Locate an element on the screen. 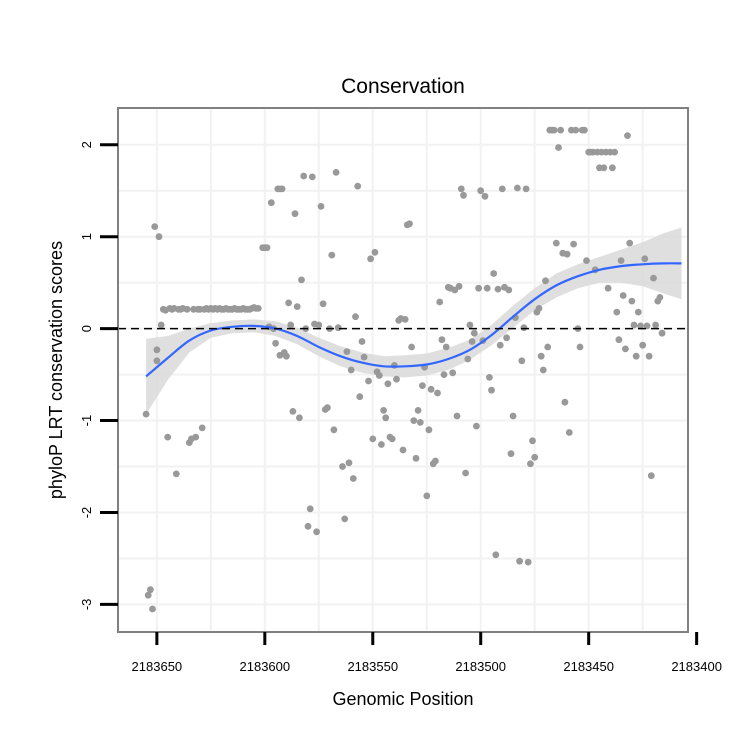  y-tick-label: 1 is located at coordinates (86, 236).